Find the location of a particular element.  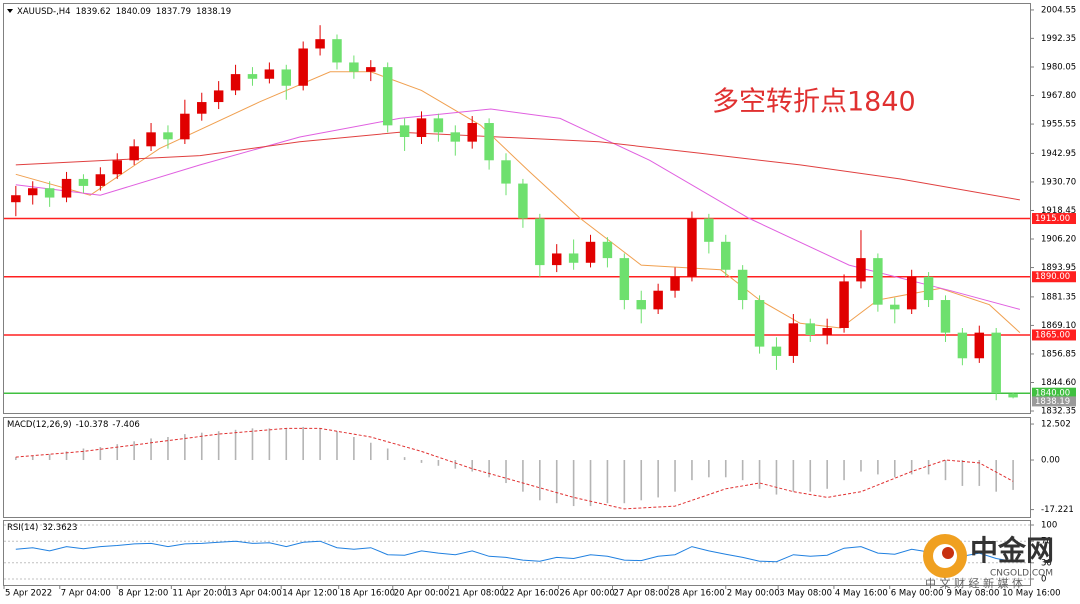

price-tag is located at coordinates (1054, 401).